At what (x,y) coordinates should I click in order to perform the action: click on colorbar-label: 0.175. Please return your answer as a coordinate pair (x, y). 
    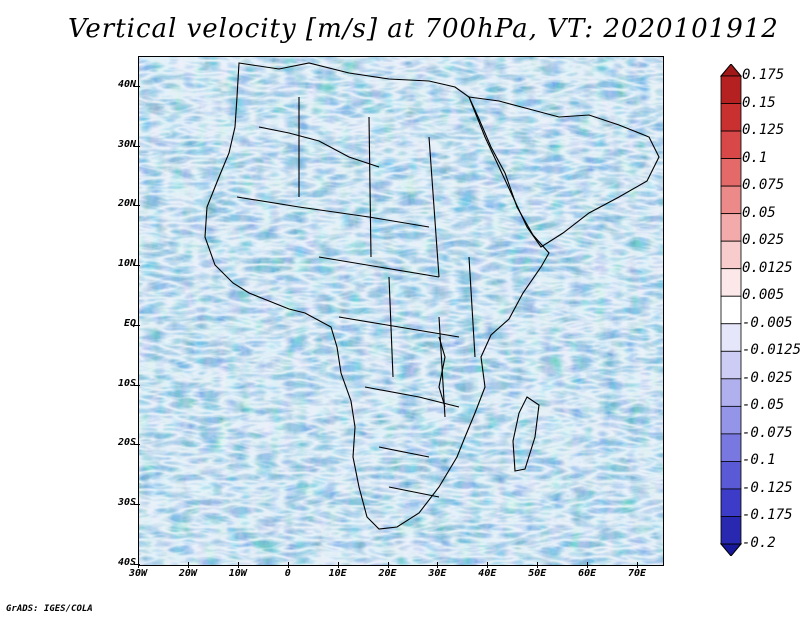
    Looking at the image, I should click on (763, 75).